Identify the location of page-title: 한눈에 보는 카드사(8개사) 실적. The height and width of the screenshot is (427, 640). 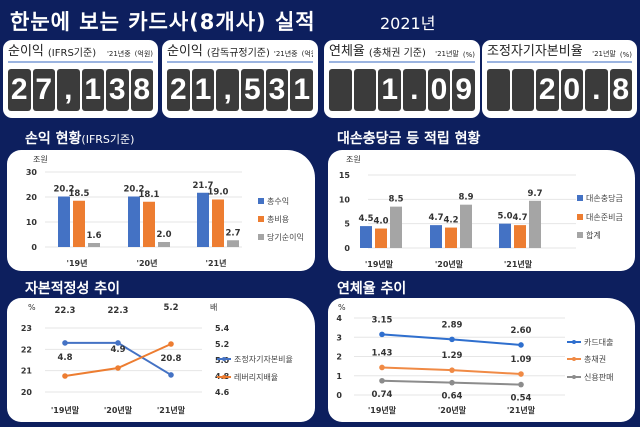
(163, 22).